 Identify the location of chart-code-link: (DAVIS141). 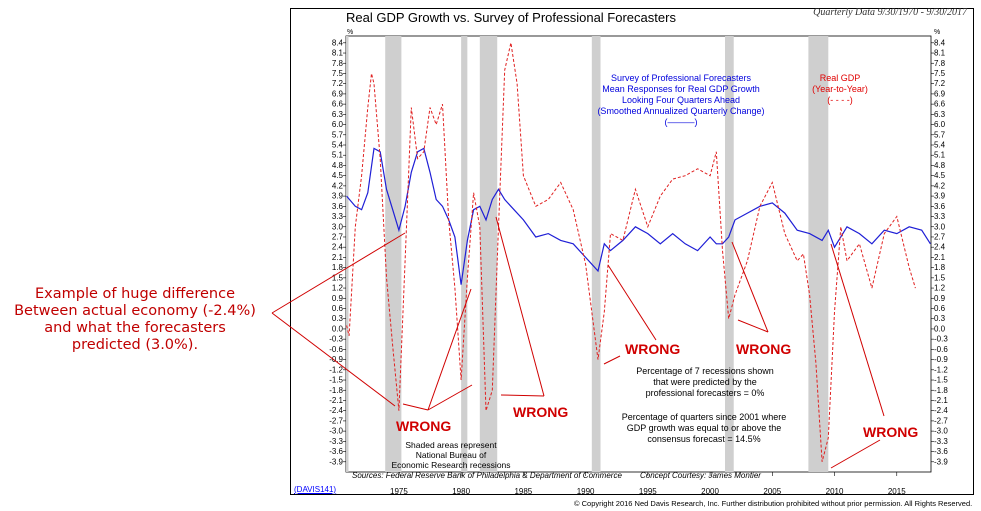
(315, 489).